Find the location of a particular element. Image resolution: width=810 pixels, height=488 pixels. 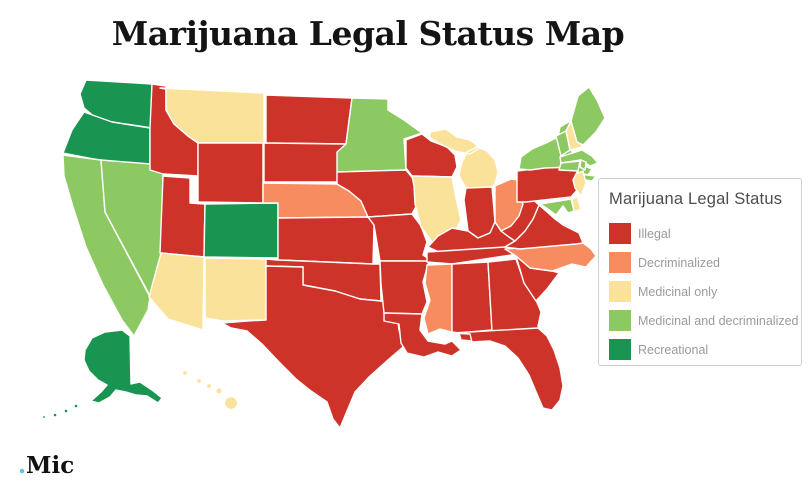

illegal-swatch is located at coordinates (620, 233).